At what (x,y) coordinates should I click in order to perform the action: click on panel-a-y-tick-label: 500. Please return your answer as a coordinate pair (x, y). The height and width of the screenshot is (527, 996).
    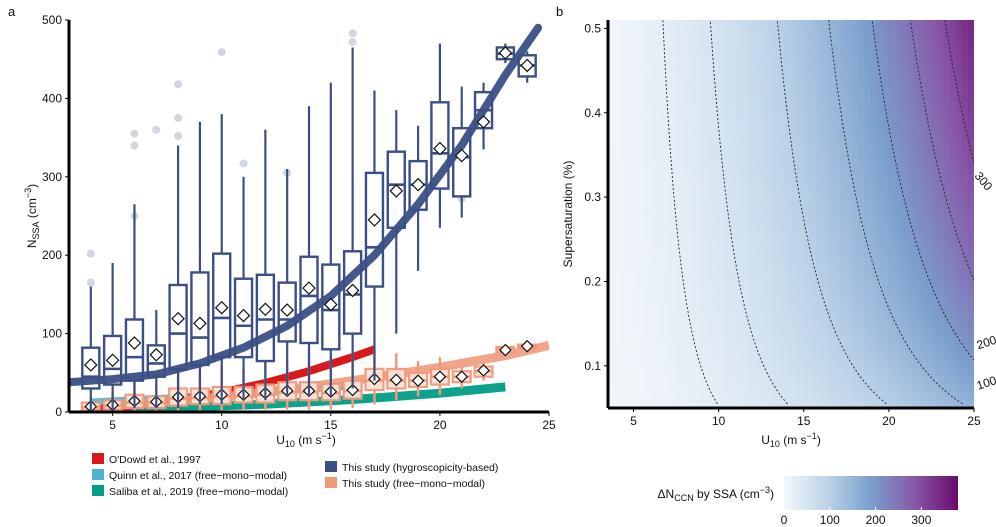
    Looking at the image, I should click on (52, 20).